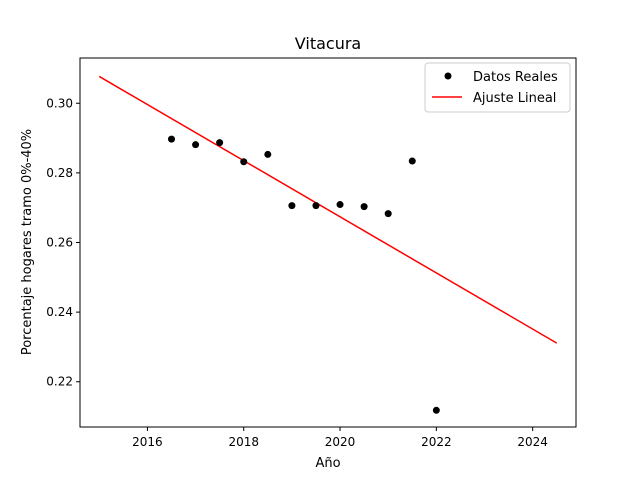 The image size is (640, 480). Describe the element at coordinates (436, 442) in the screenshot. I see `x-tick-label: 2022` at that location.